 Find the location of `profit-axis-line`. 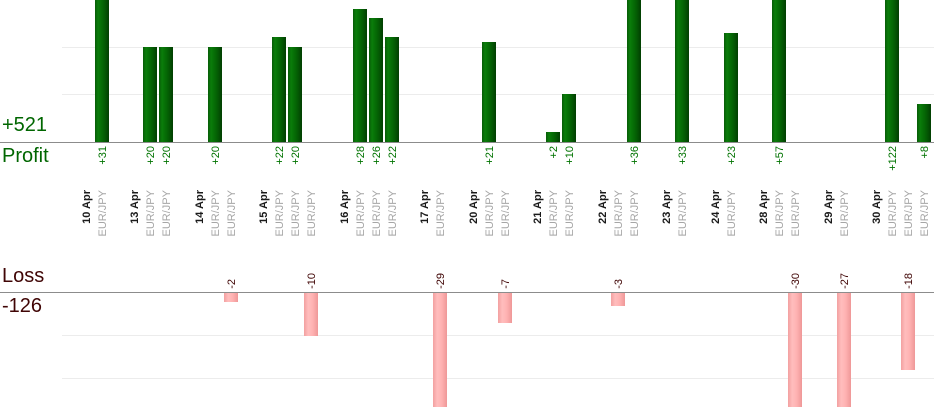

profit-axis-line is located at coordinates (467, 142).